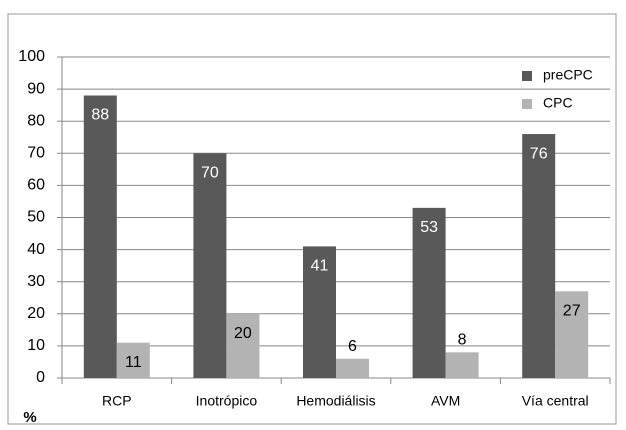  What do you see at coordinates (36, 153) in the screenshot?
I see `y-tick-label: 70` at bounding box center [36, 153].